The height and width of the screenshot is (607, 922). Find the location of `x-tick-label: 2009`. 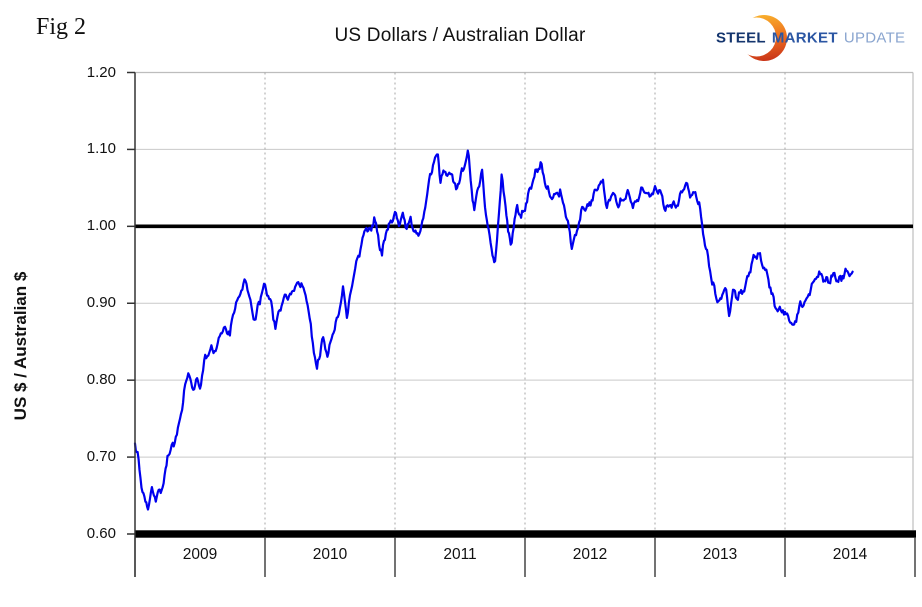

x-tick-label: 2009 is located at coordinates (200, 554).